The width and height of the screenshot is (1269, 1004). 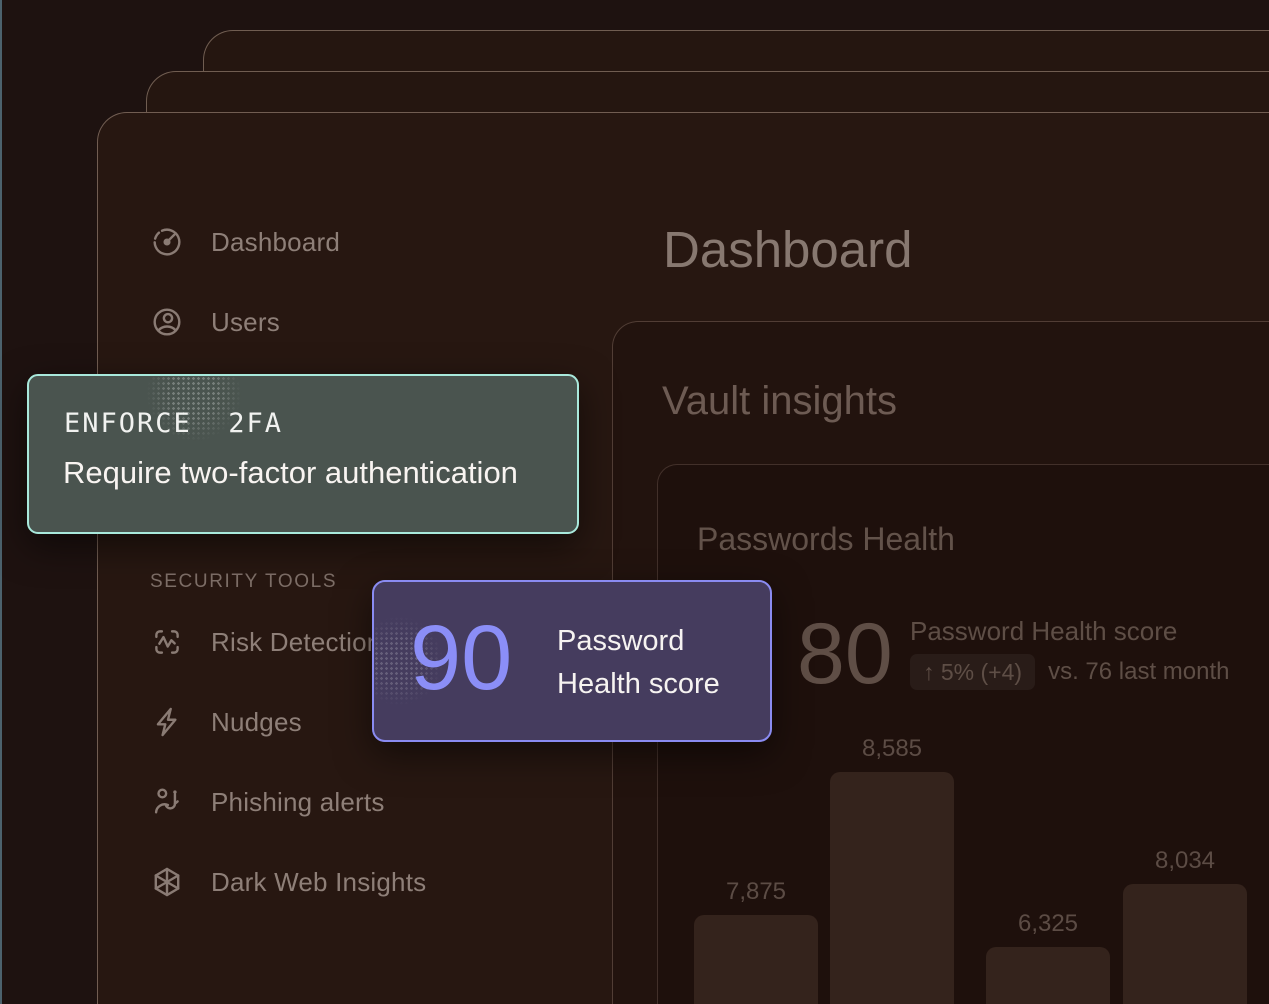 What do you see at coordinates (1048, 923) in the screenshot?
I see `bar-value-label: 6,325` at bounding box center [1048, 923].